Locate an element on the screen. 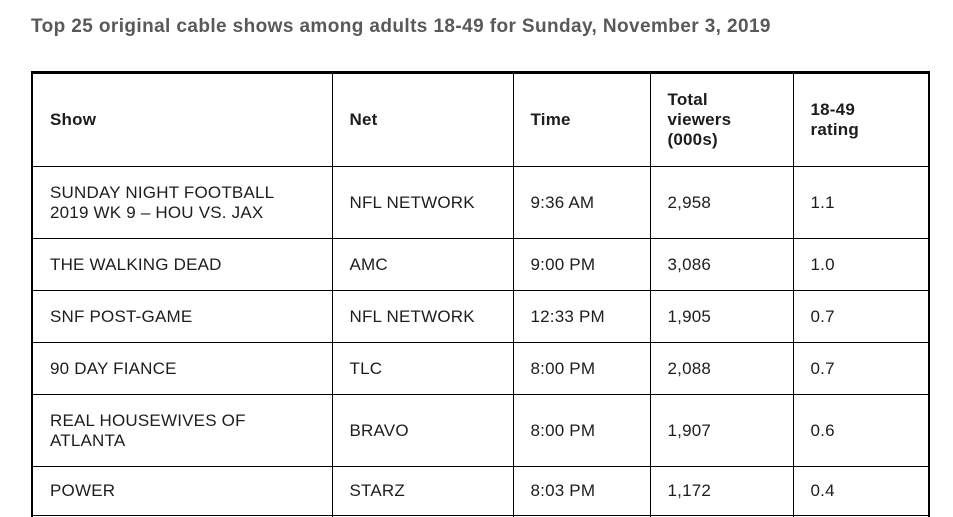 Image resolution: width=953 pixels, height=517 pixels. table-row-partially-cut-off is located at coordinates (480, 516).